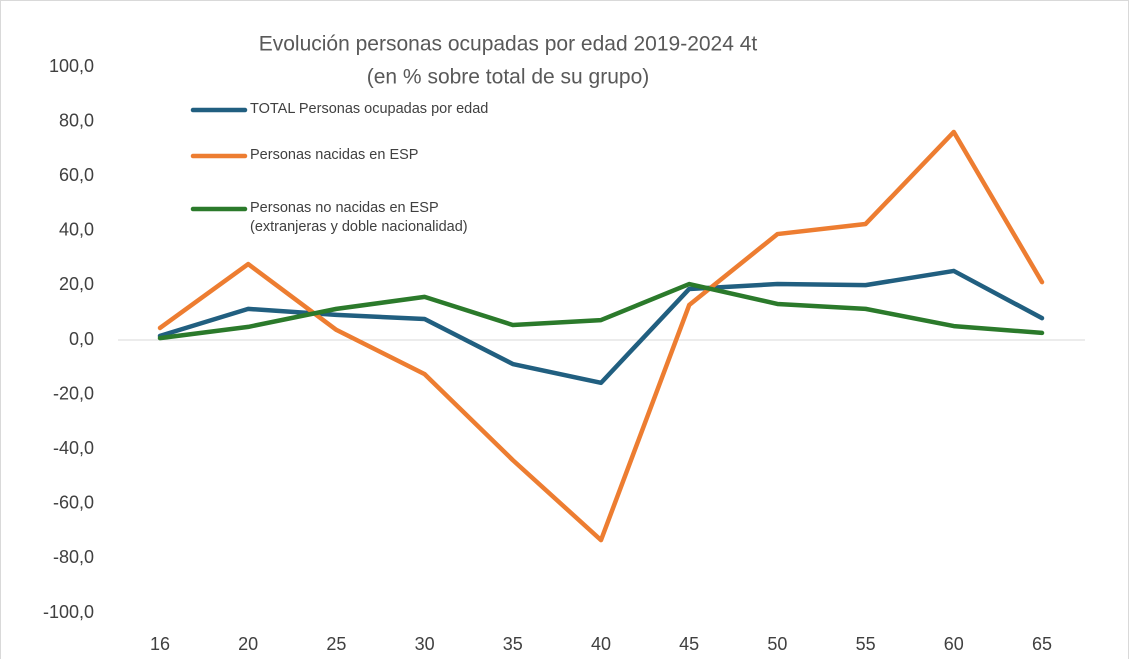 This screenshot has width=1130, height=659. What do you see at coordinates (71, 66) in the screenshot?
I see `y-tick-label: 100,0` at bounding box center [71, 66].